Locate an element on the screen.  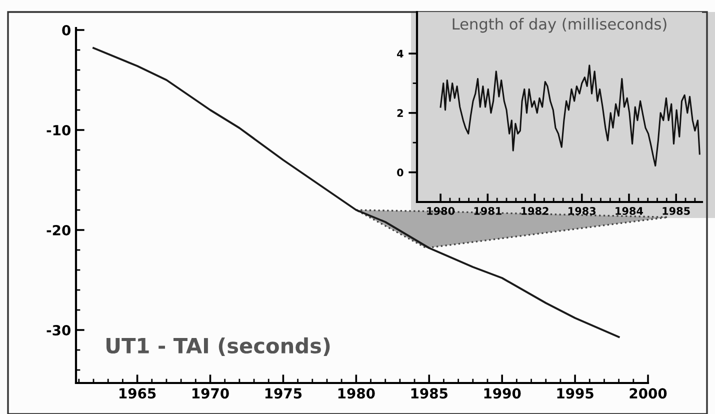
x-tick-label: 1965 is located at coordinates (138, 393).